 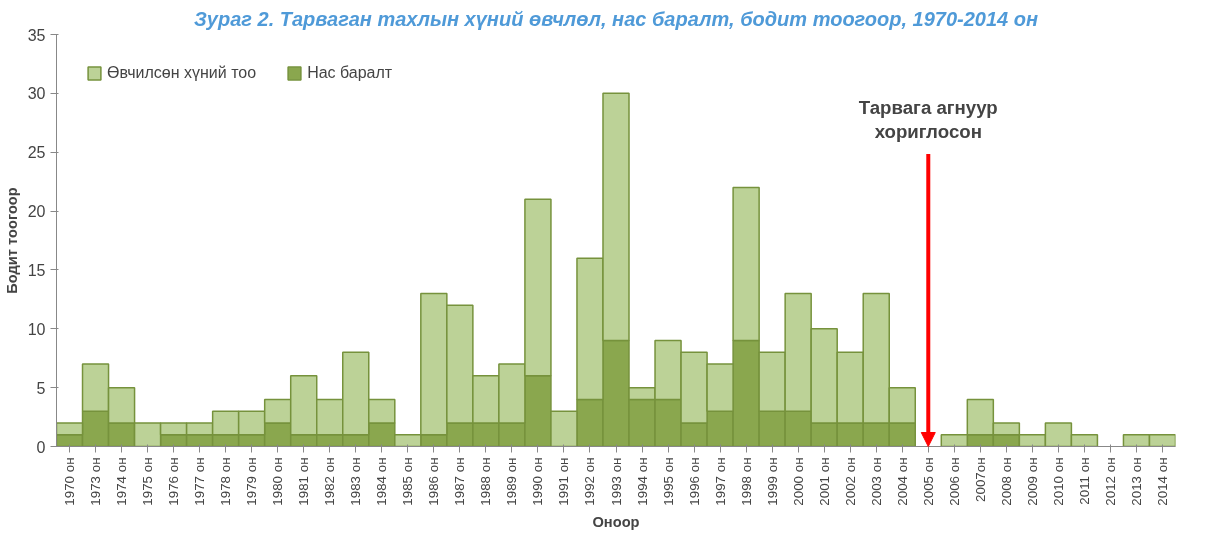 What do you see at coordinates (928, 481) in the screenshot?
I see `x-tick-label: 2005 он` at bounding box center [928, 481].